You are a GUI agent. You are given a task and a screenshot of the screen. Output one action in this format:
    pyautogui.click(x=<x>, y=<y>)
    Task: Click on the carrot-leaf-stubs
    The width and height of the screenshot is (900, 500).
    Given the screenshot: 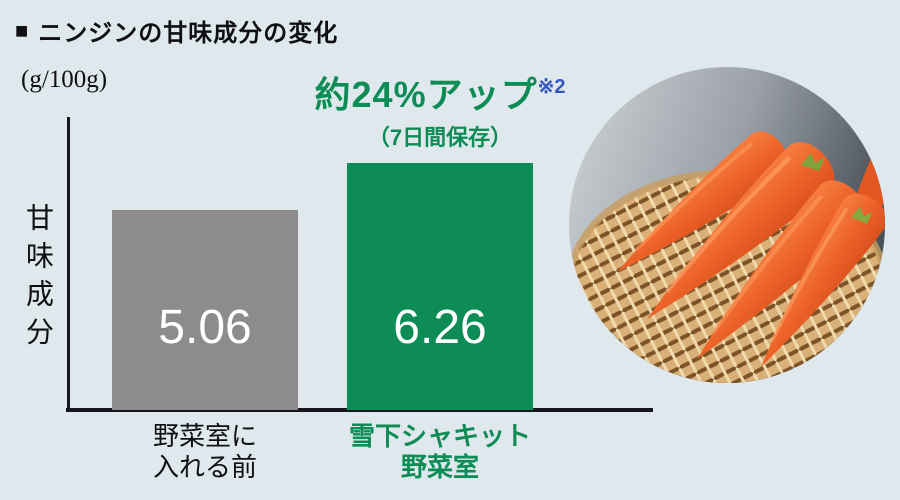 What is the action you would take?
    pyautogui.click(x=836, y=188)
    